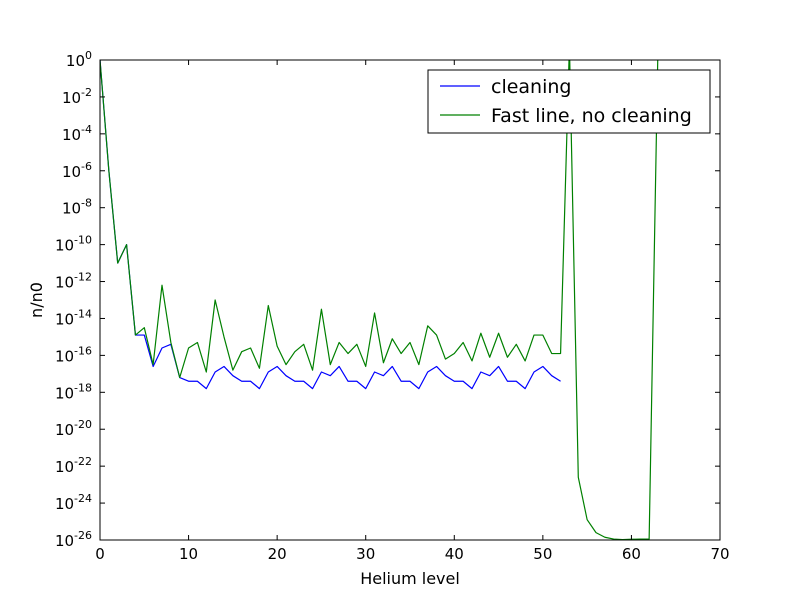 The image size is (800, 604). I want to click on x-tick-label: 70, so click(719, 554).